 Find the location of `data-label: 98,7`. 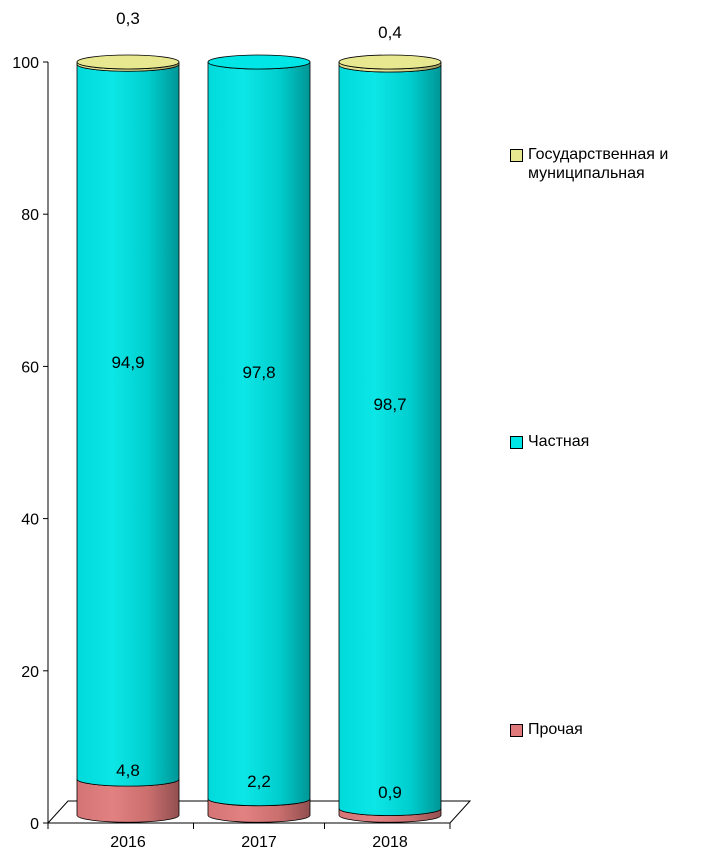

data-label: 98,7 is located at coordinates (389, 404).